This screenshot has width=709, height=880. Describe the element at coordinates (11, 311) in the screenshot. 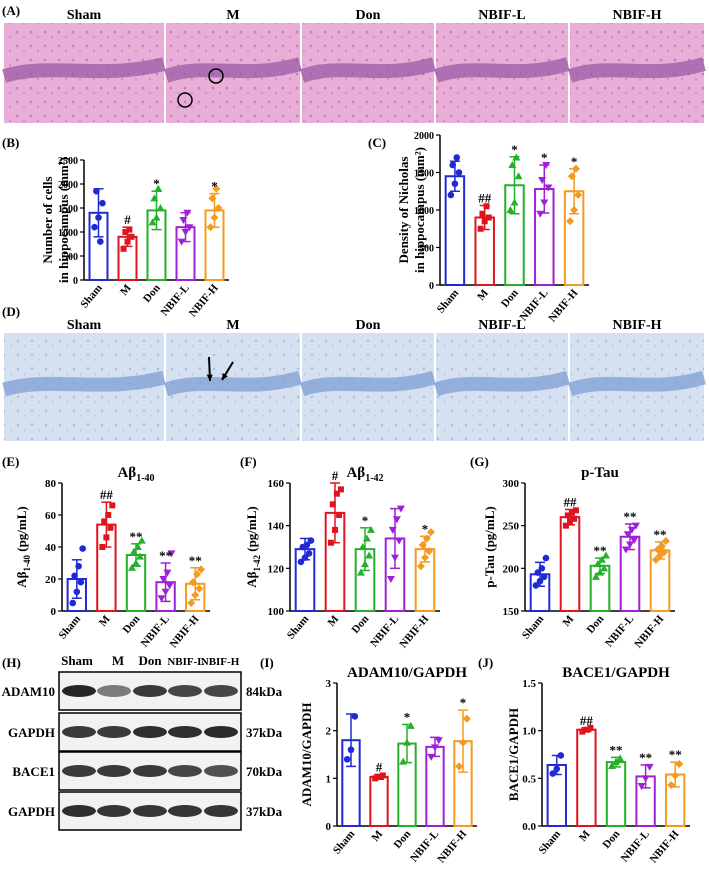

I see `panel-label-d: (D)` at that location.